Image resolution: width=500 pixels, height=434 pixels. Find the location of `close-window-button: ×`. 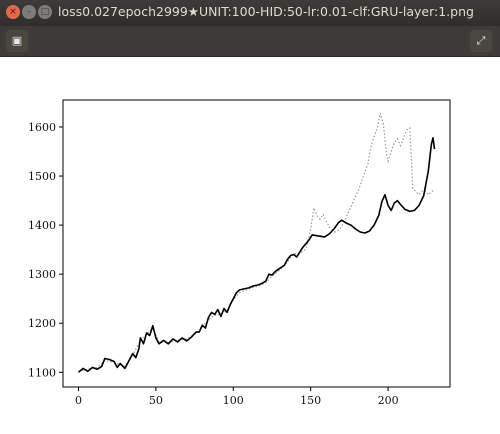

close-window-button: × is located at coordinates (13, 12).